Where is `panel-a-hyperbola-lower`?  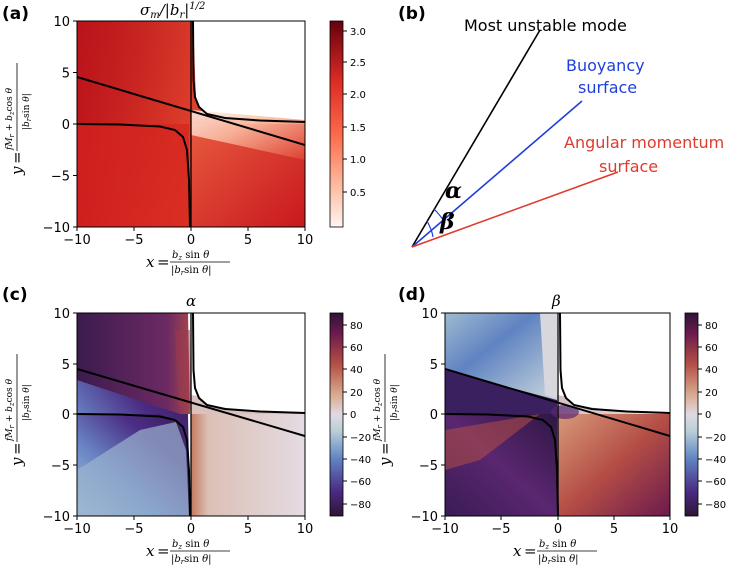 panel-a-hyperbola-lower is located at coordinates (134, 175).